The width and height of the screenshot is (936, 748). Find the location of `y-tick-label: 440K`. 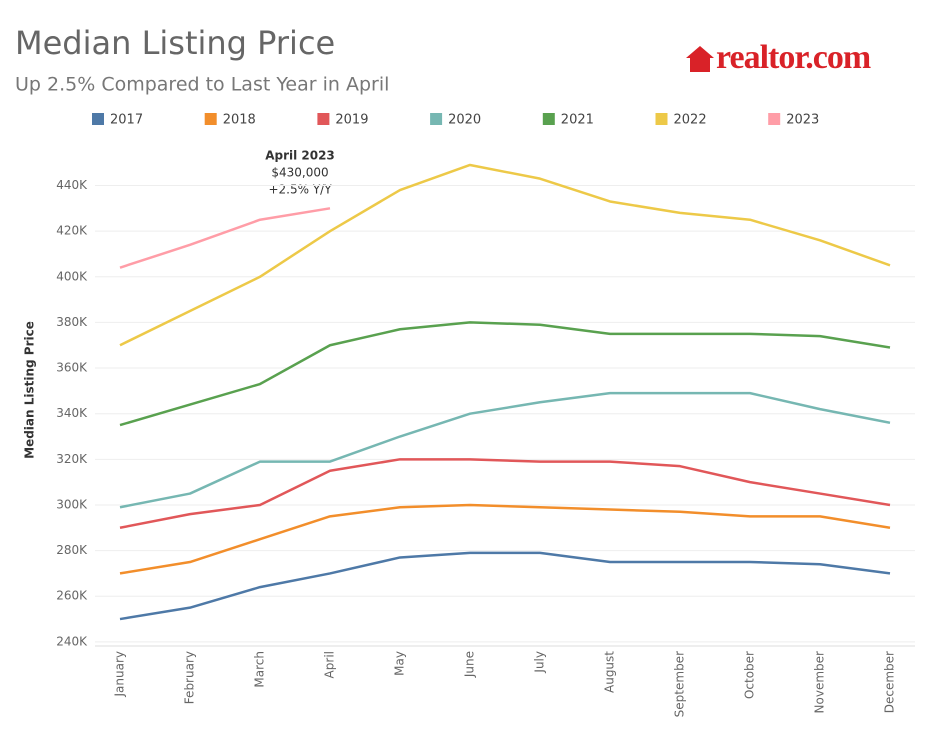

y-tick-label: 440K is located at coordinates (72, 185).